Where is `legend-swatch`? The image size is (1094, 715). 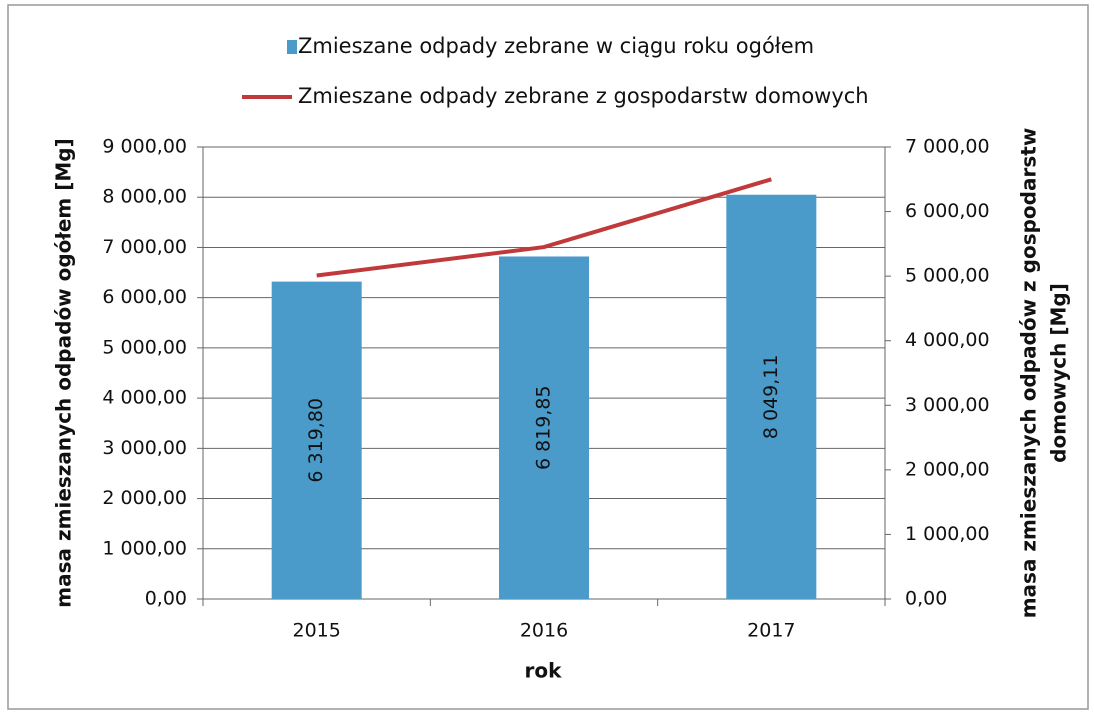
legend-swatch is located at coordinates (292, 47).